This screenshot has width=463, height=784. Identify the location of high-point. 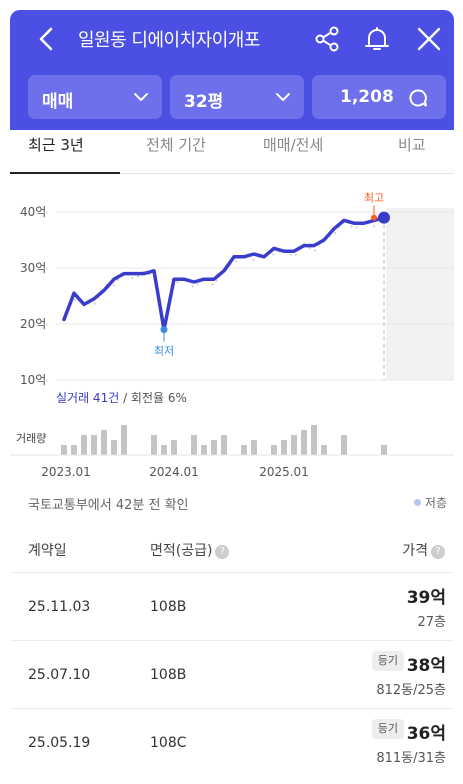
(374, 217).